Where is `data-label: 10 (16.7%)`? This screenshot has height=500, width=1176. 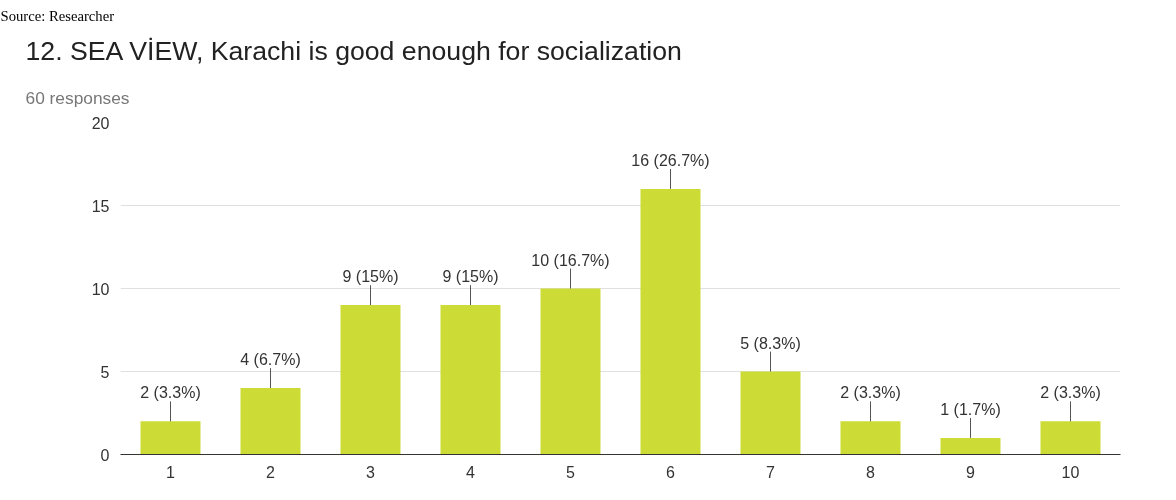 data-label: 10 (16.7%) is located at coordinates (570, 260).